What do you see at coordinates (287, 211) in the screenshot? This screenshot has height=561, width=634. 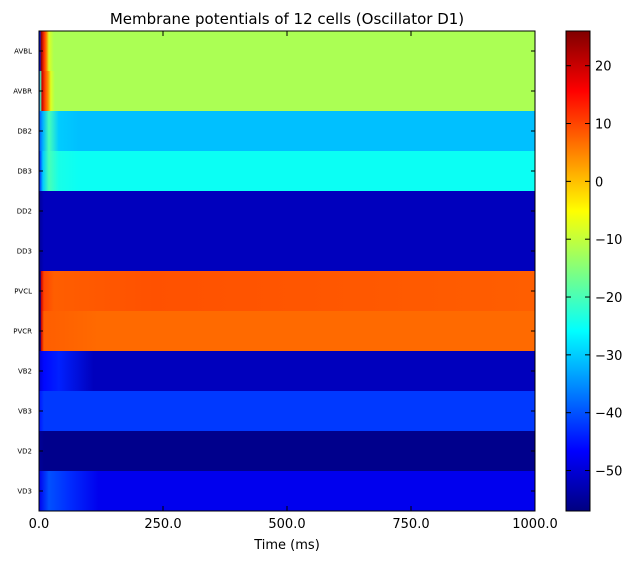 I see `heatmap-row-dd2` at bounding box center [287, 211].